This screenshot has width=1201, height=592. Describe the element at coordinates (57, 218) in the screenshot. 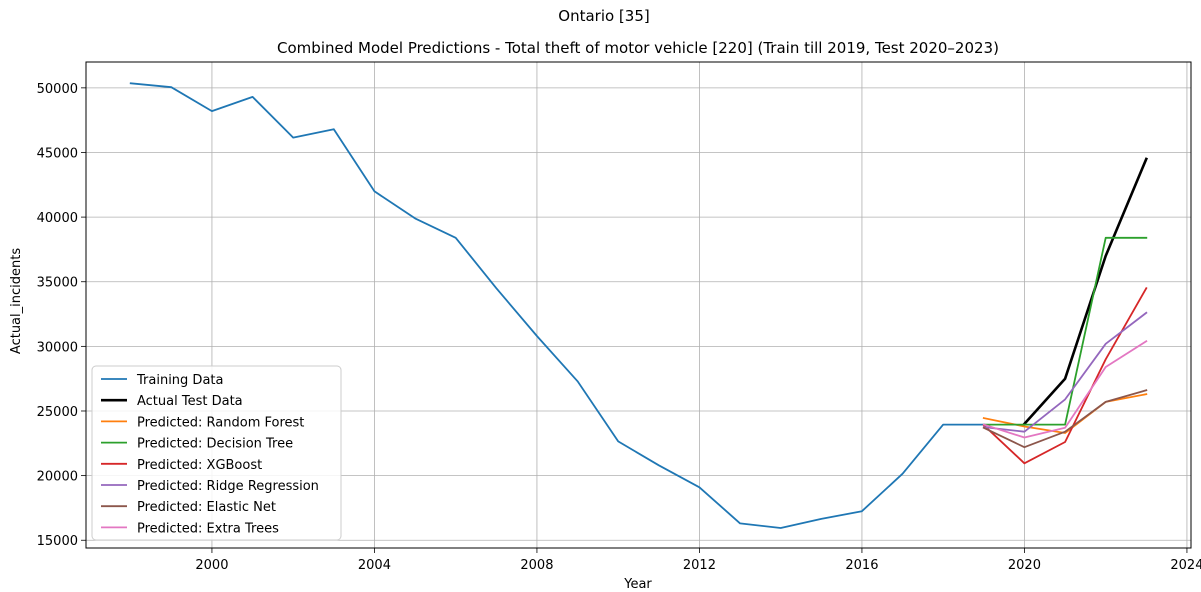

I see `y-tick-label: 40000` at that location.